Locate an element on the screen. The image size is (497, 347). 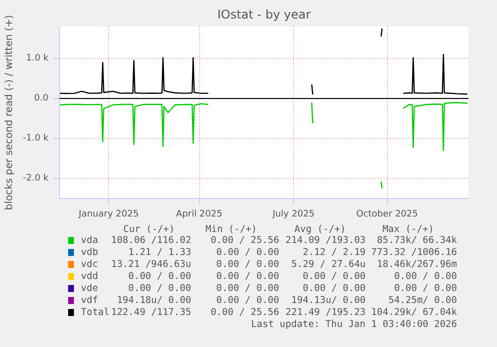
y-tick-label: -1.0 k is located at coordinates (36, 139).